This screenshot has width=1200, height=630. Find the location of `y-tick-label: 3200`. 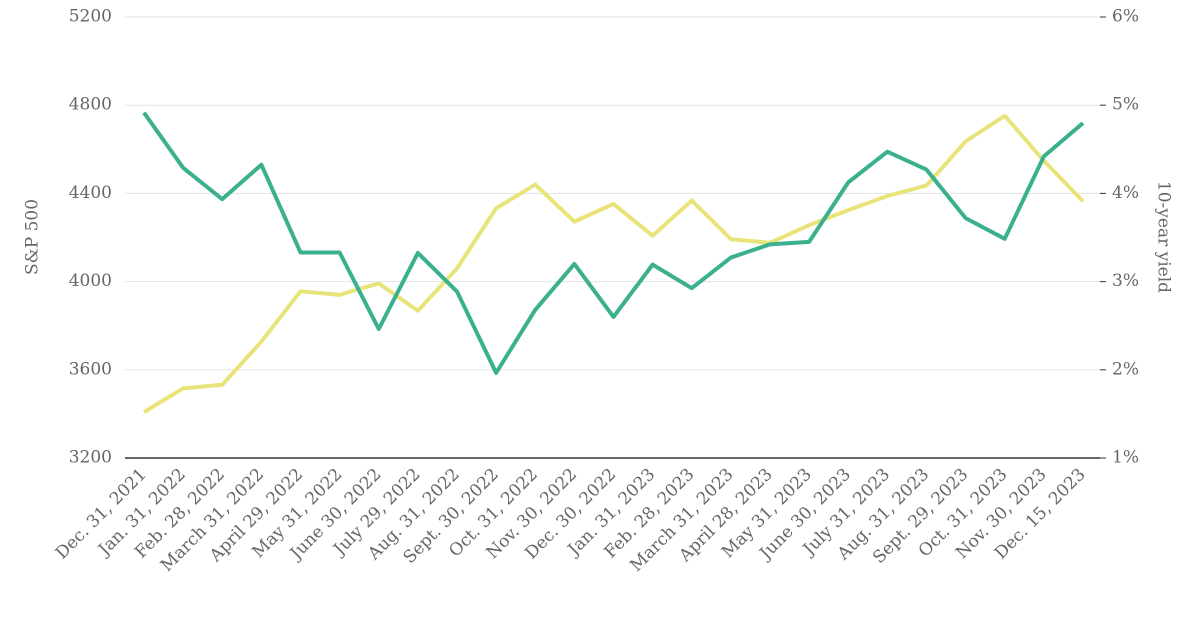

y-tick-label: 3200 is located at coordinates (90, 458).